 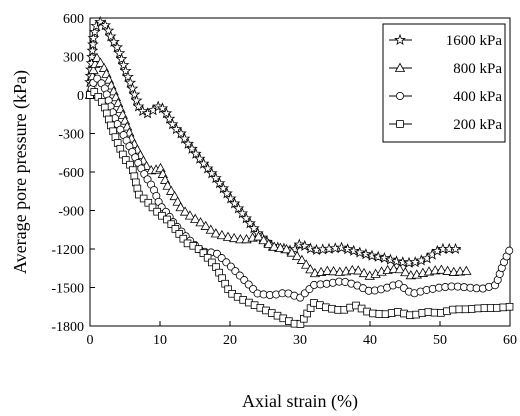 I want to click on x-tick-label: 60, so click(x=510, y=340).